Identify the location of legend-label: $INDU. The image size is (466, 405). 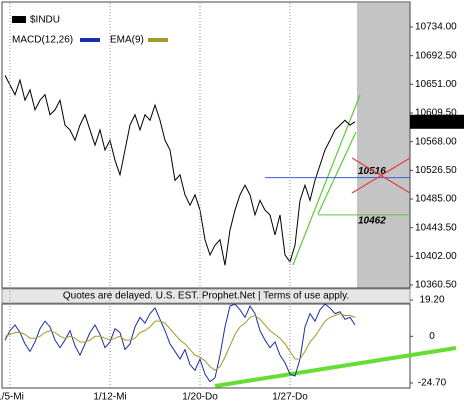
(45, 20).